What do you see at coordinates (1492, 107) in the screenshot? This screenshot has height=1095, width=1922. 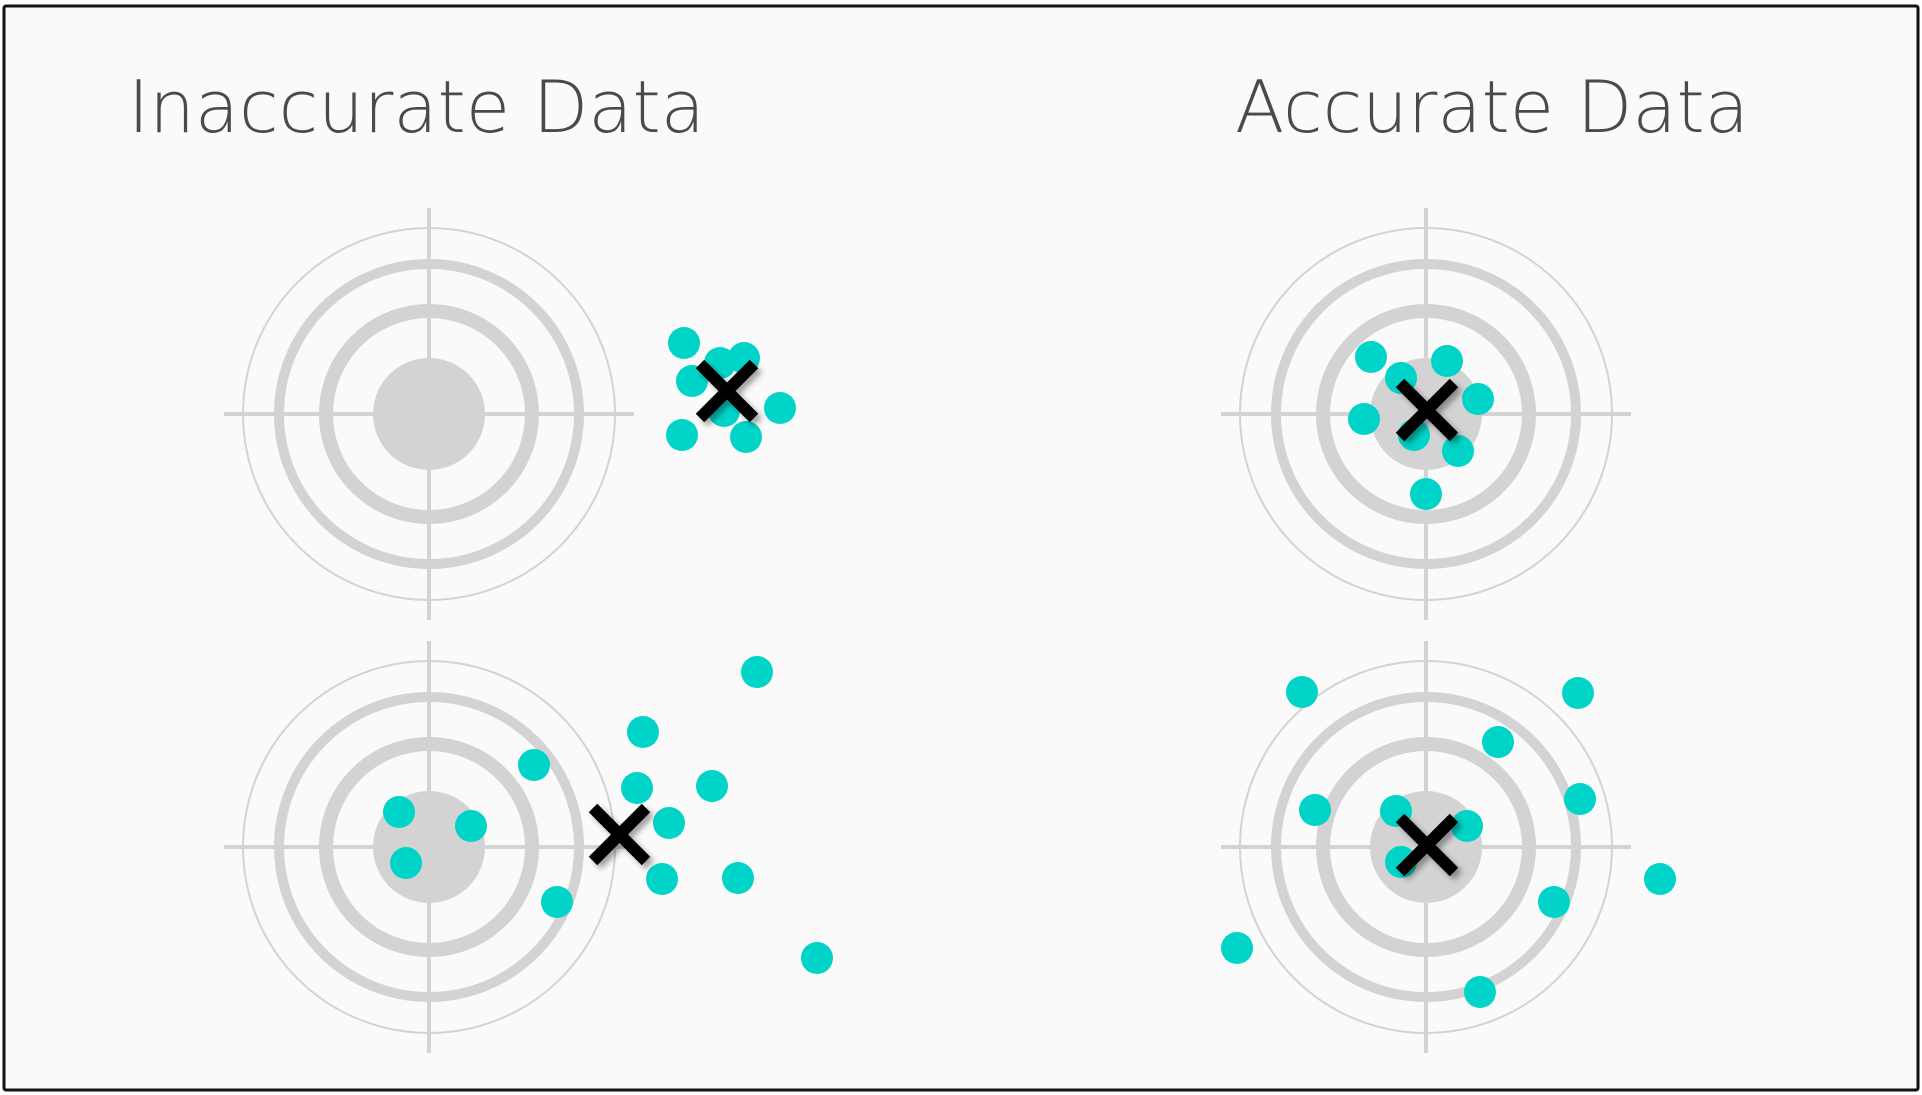 I see `title-accurate-data: Accurate Data` at bounding box center [1492, 107].